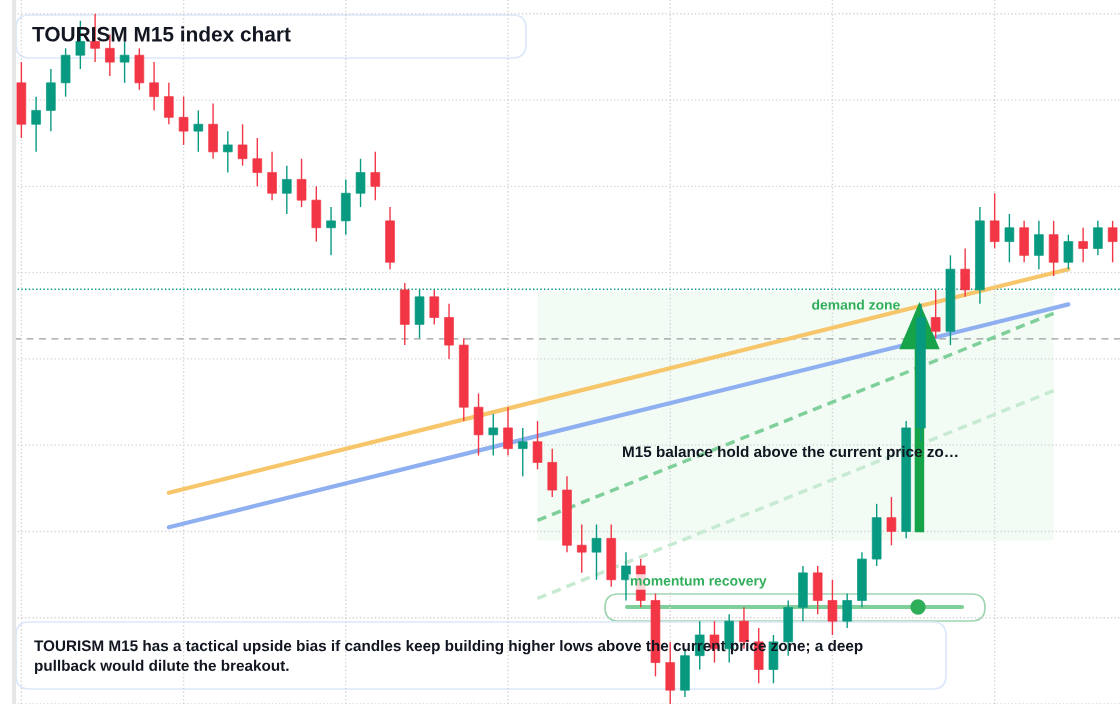 The image size is (1120, 704). I want to click on annotation: momentum recovery, so click(698, 582).